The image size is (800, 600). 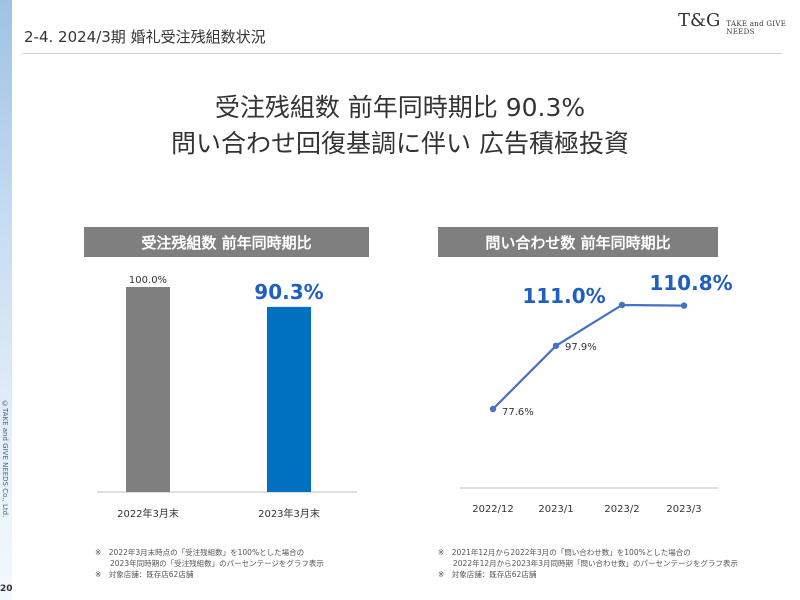 I want to click on line-category-label-2: 2023/1, so click(x=555, y=509).